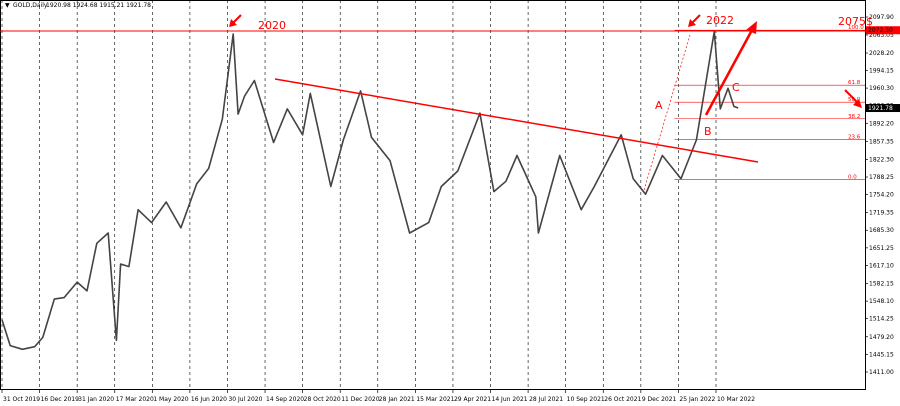  What do you see at coordinates (881, 159) in the screenshot?
I see `y-tick-label: 1822.30` at bounding box center [881, 159].